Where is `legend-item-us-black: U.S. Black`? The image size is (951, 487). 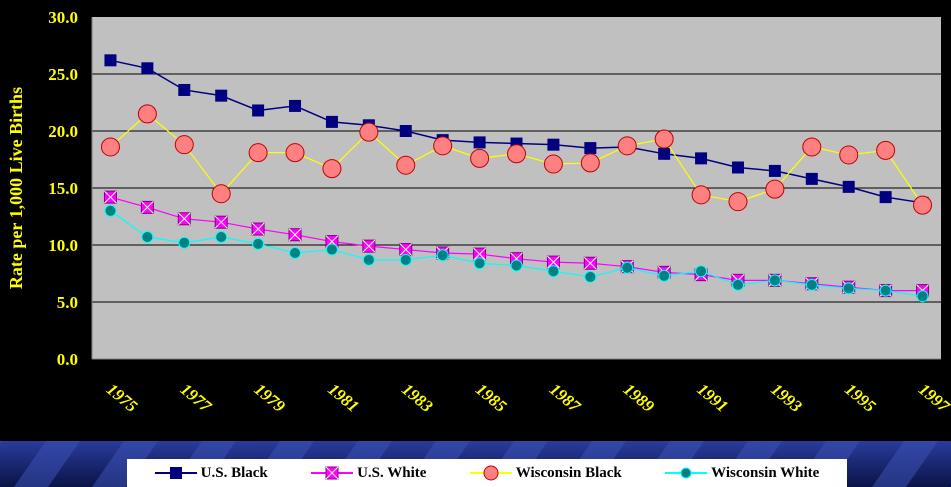 legend-item-us-black: U.S. Black is located at coordinates (211, 473).